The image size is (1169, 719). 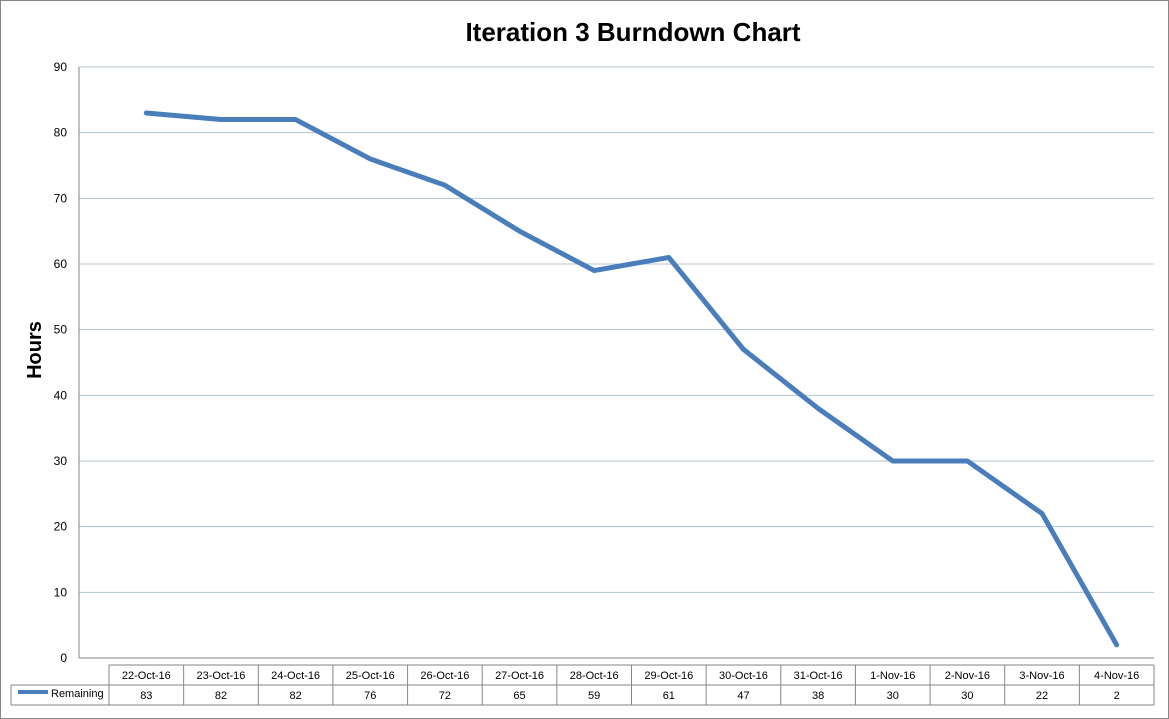 What do you see at coordinates (1041, 676) in the screenshot?
I see `x-category-label: 3-Nov-16` at bounding box center [1041, 676].